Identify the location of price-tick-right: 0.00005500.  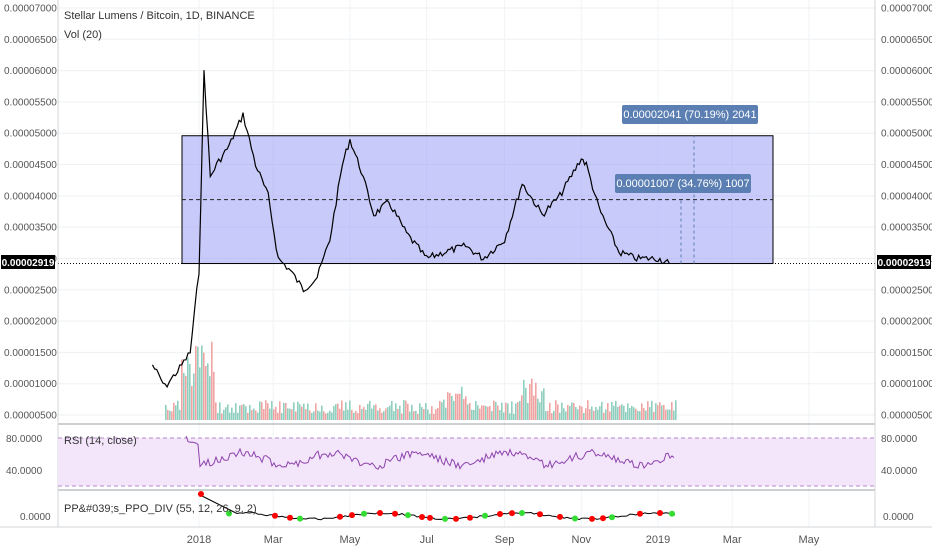
(906, 102).